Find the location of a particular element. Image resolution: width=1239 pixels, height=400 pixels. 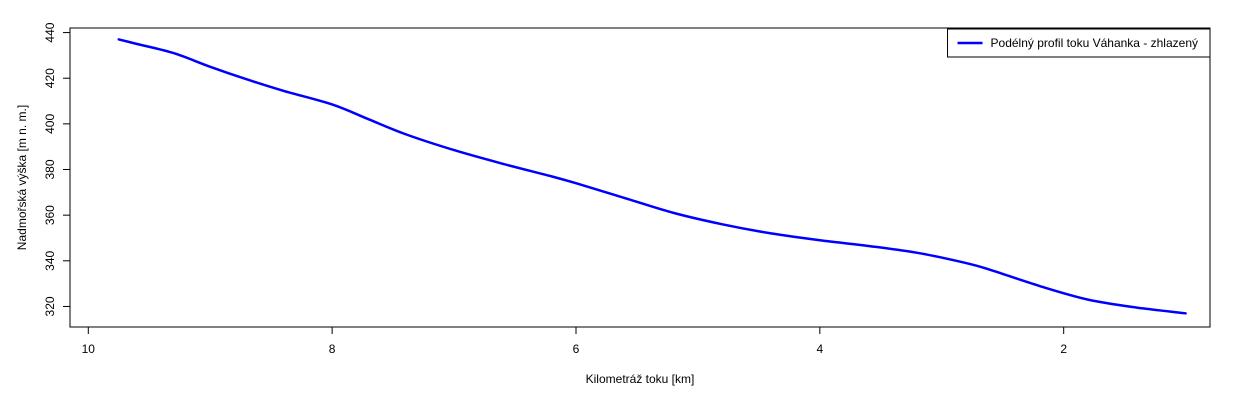

x-tick-label: 10 is located at coordinates (89, 349).